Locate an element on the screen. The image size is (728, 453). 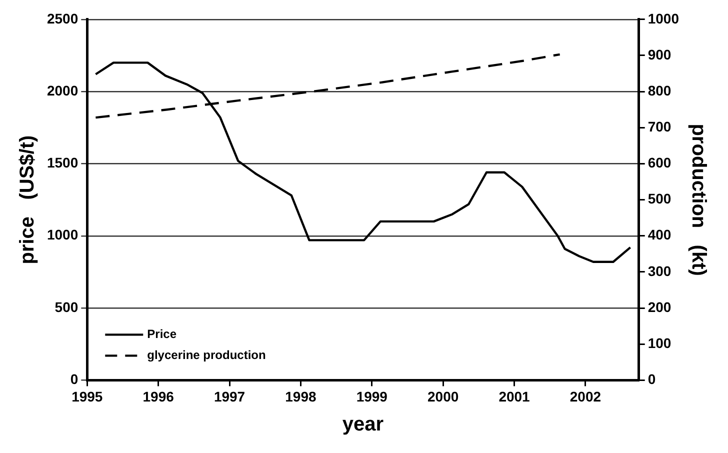
y2-tick-label: 500 is located at coordinates (660, 198).